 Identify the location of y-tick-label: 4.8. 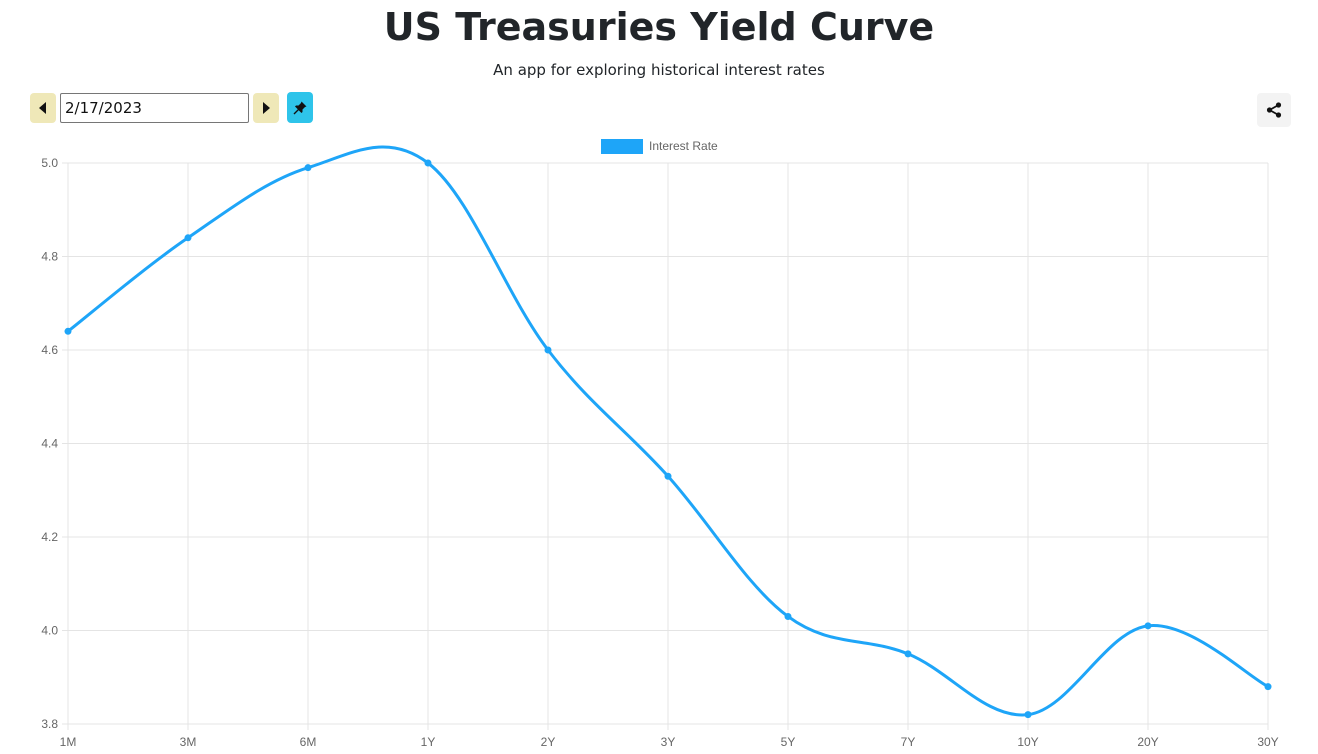
(49, 257).